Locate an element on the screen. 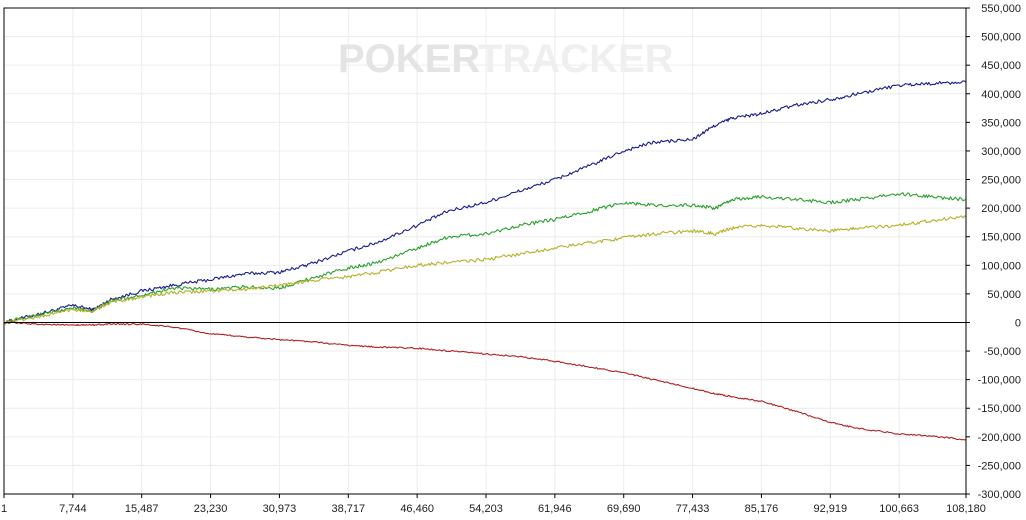 The height and width of the screenshot is (520, 1026). y-tick-label: -200,000 is located at coordinates (999, 438).